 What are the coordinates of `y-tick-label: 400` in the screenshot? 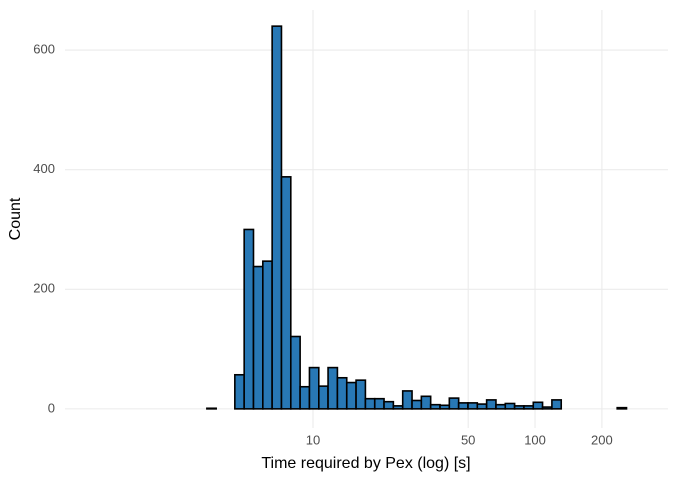 It's located at (44, 168).